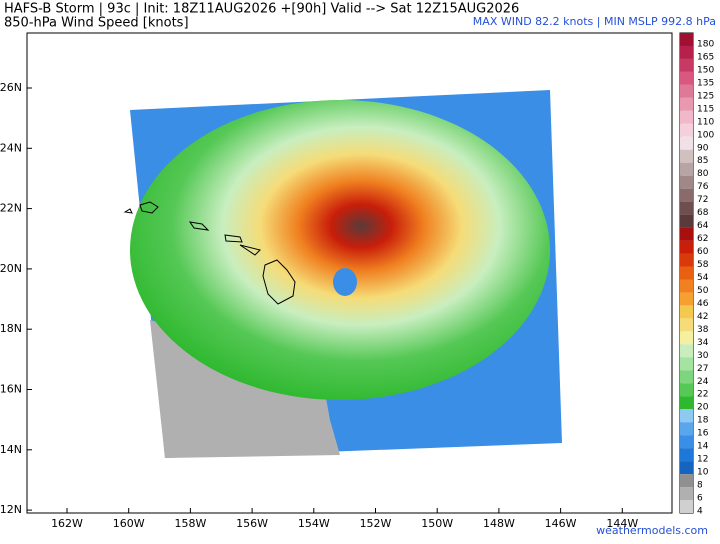  What do you see at coordinates (11, 268) in the screenshot?
I see `lat-label: 20N` at bounding box center [11, 268].